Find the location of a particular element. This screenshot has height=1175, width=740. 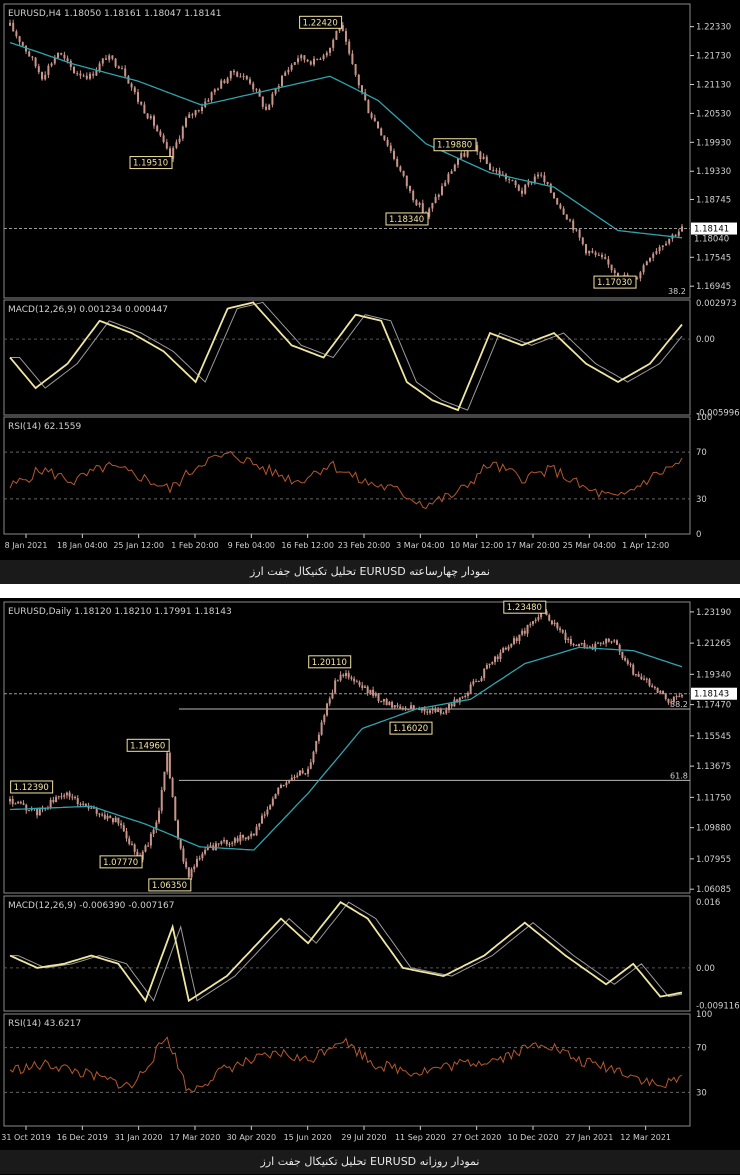

x-tick-label: 15 Jun 2020 is located at coordinates (308, 1137).